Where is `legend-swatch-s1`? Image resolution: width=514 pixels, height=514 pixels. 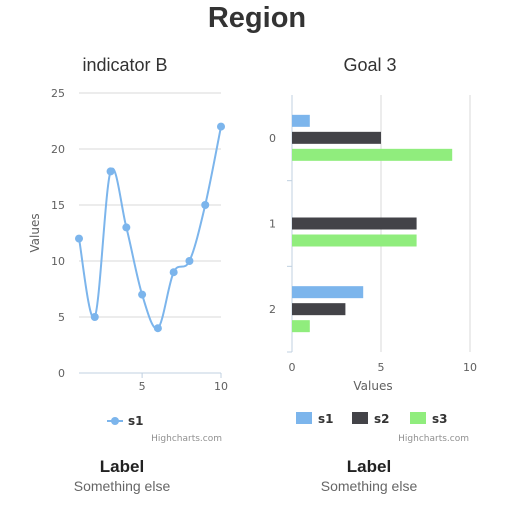 legend-swatch-s1 is located at coordinates (304, 418).